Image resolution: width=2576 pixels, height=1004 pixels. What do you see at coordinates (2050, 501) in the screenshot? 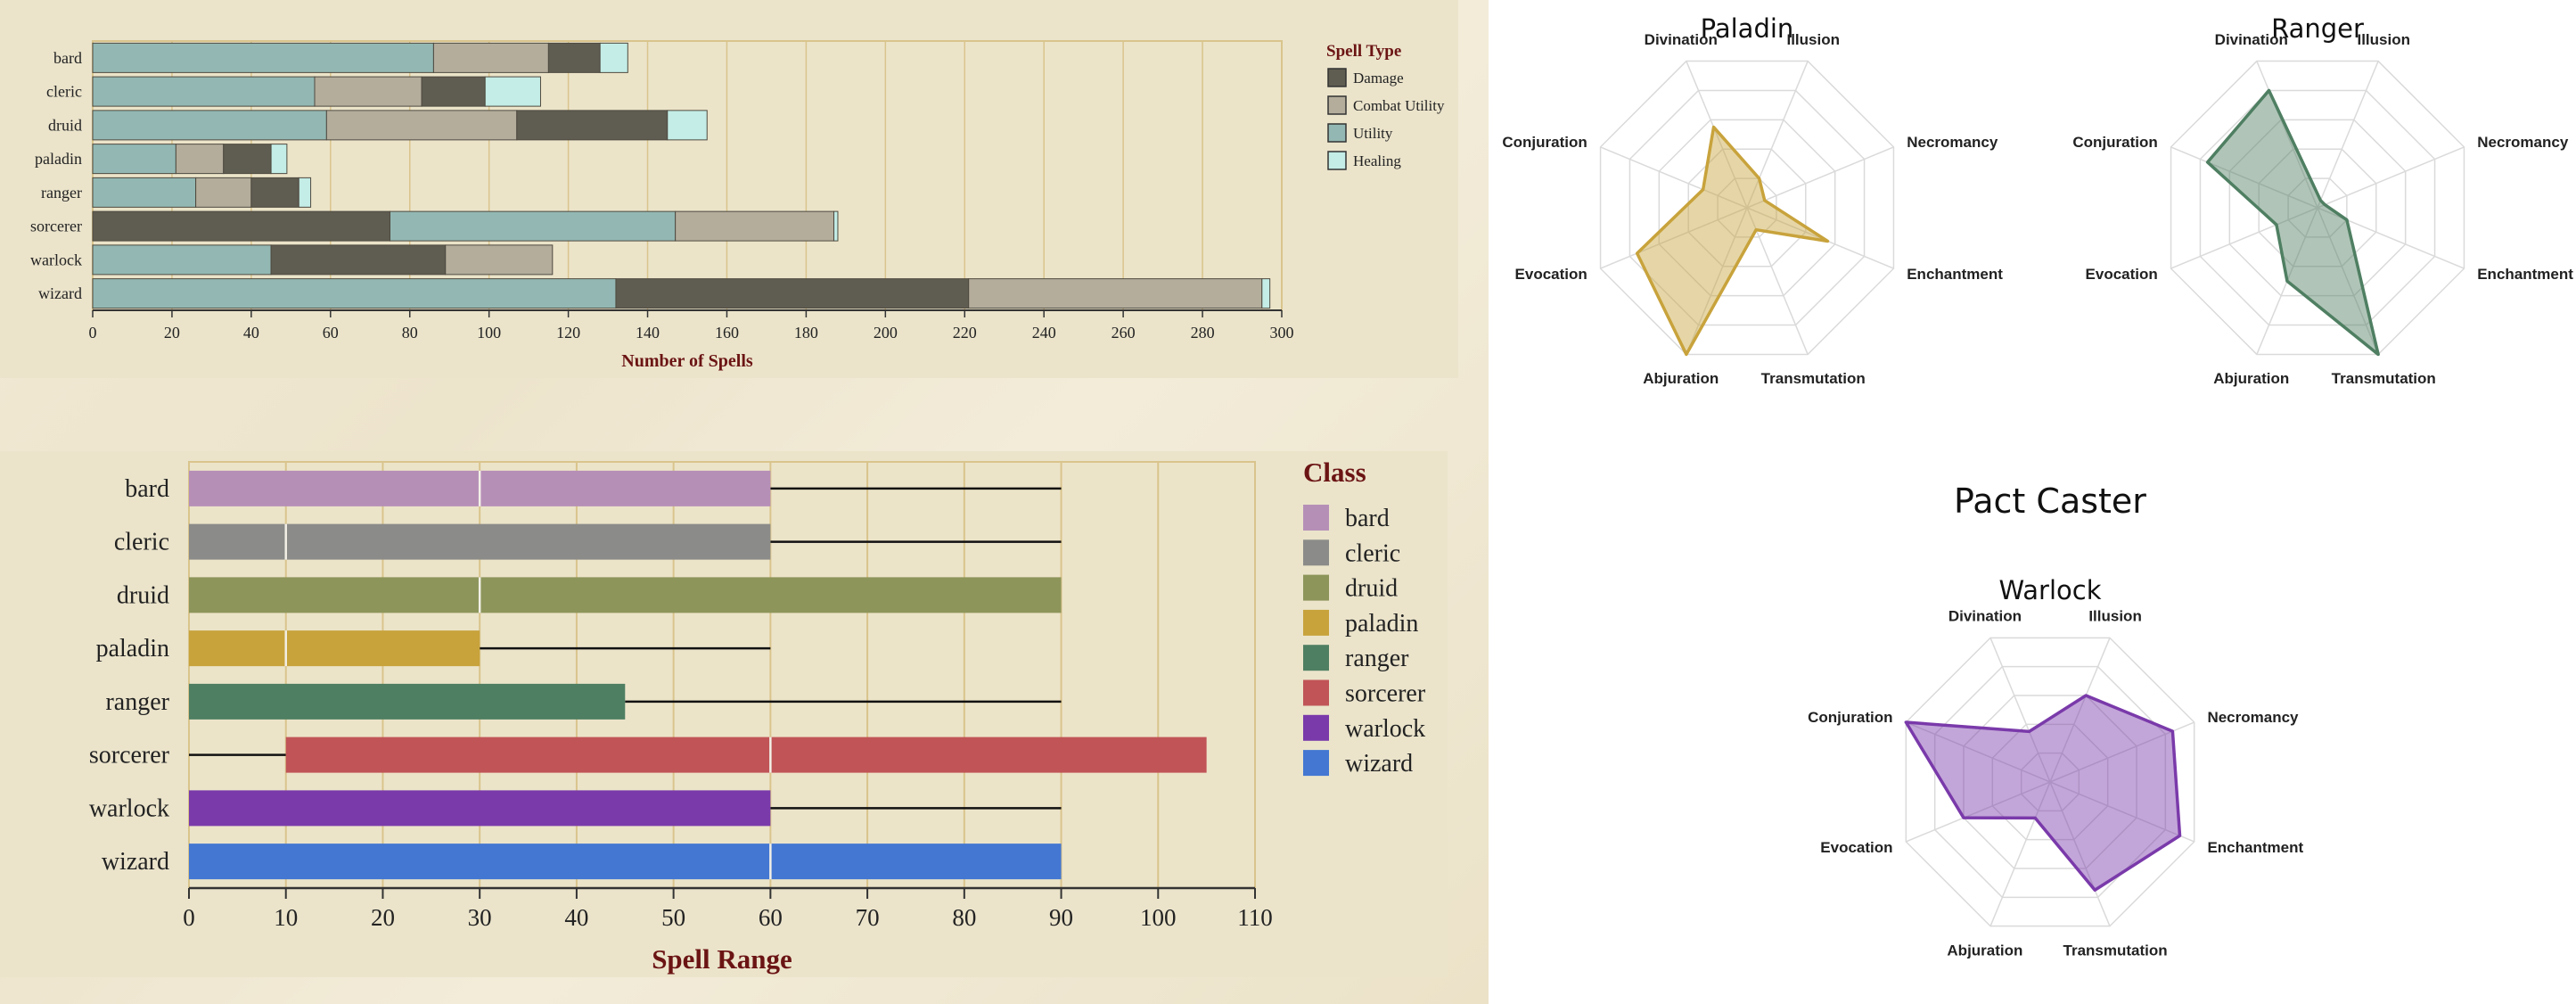
I see `pact-caster-title: Pact Caster` at bounding box center [2050, 501].